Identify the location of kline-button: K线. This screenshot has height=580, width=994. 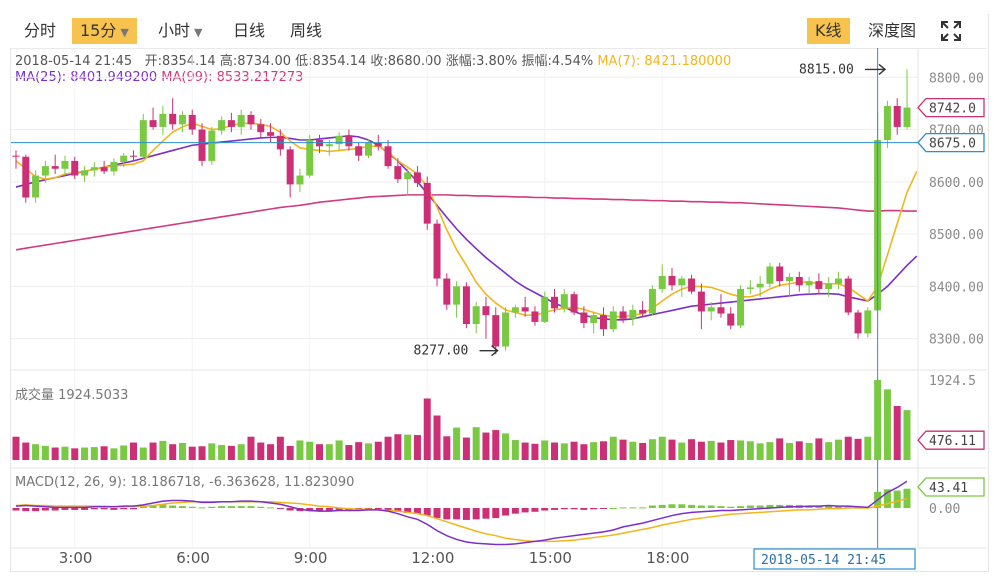
(828, 31).